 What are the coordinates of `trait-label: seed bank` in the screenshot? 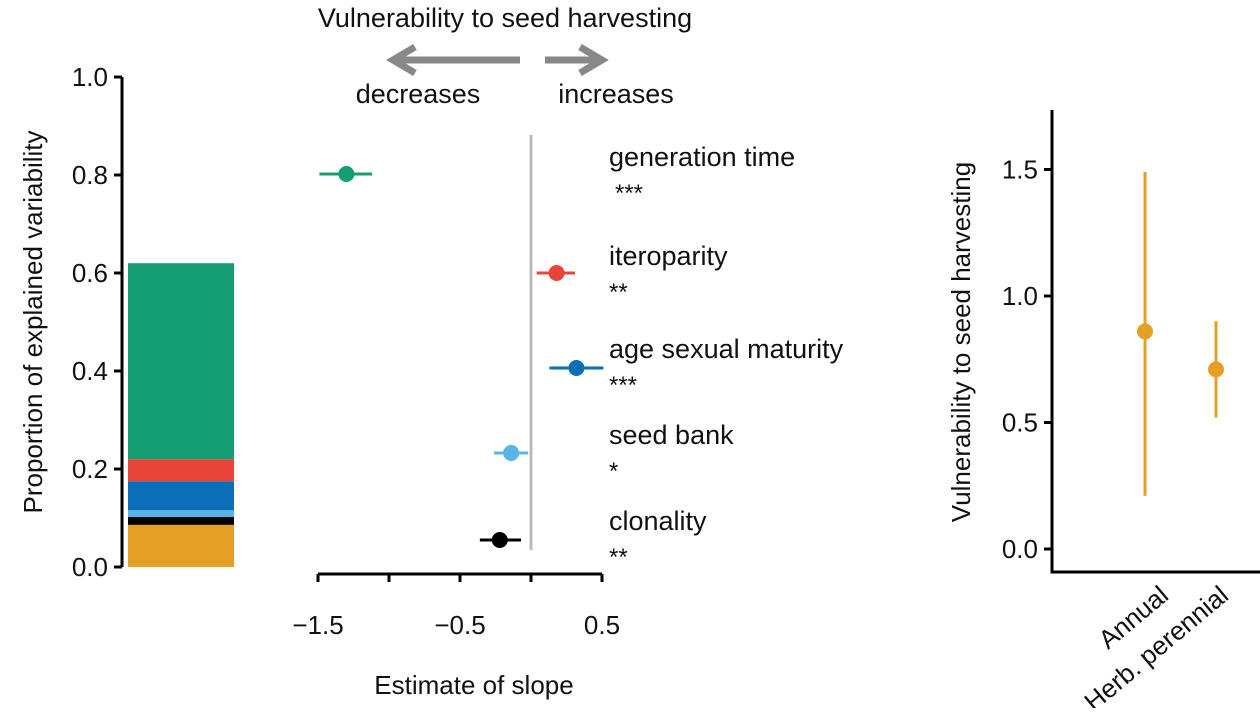 It's located at (671, 435).